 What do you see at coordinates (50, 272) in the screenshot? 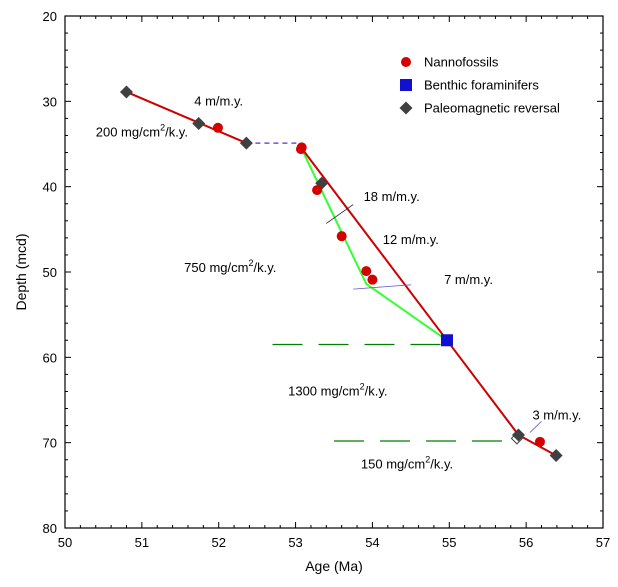
I see `y-tick-label: 50` at bounding box center [50, 272].